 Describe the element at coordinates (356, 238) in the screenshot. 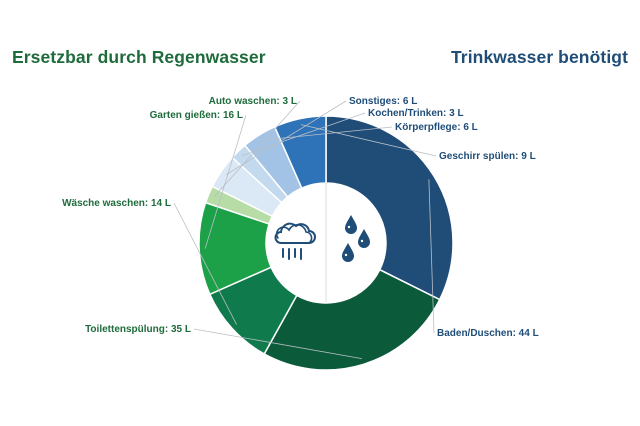

I see `water-drops-icon` at that location.